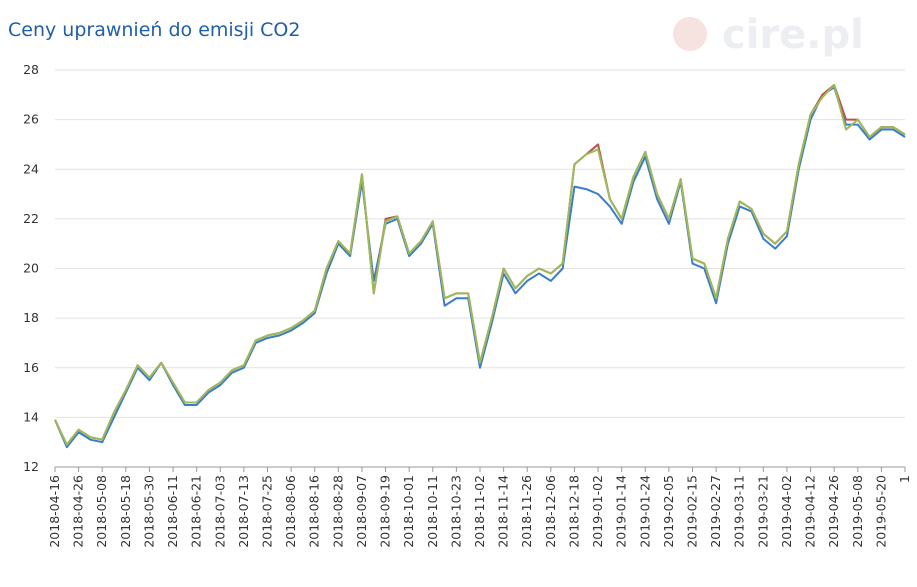  I want to click on x-tick-label: 2018-06-11, so click(172, 511).